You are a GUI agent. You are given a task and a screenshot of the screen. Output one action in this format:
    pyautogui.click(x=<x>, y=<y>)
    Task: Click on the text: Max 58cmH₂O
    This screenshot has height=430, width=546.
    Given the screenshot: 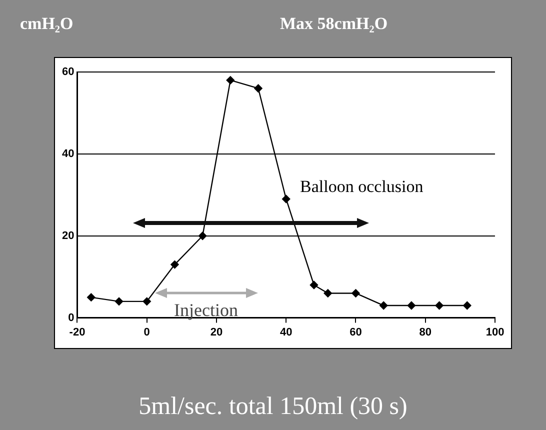 What is the action you would take?
    pyautogui.click(x=334, y=24)
    